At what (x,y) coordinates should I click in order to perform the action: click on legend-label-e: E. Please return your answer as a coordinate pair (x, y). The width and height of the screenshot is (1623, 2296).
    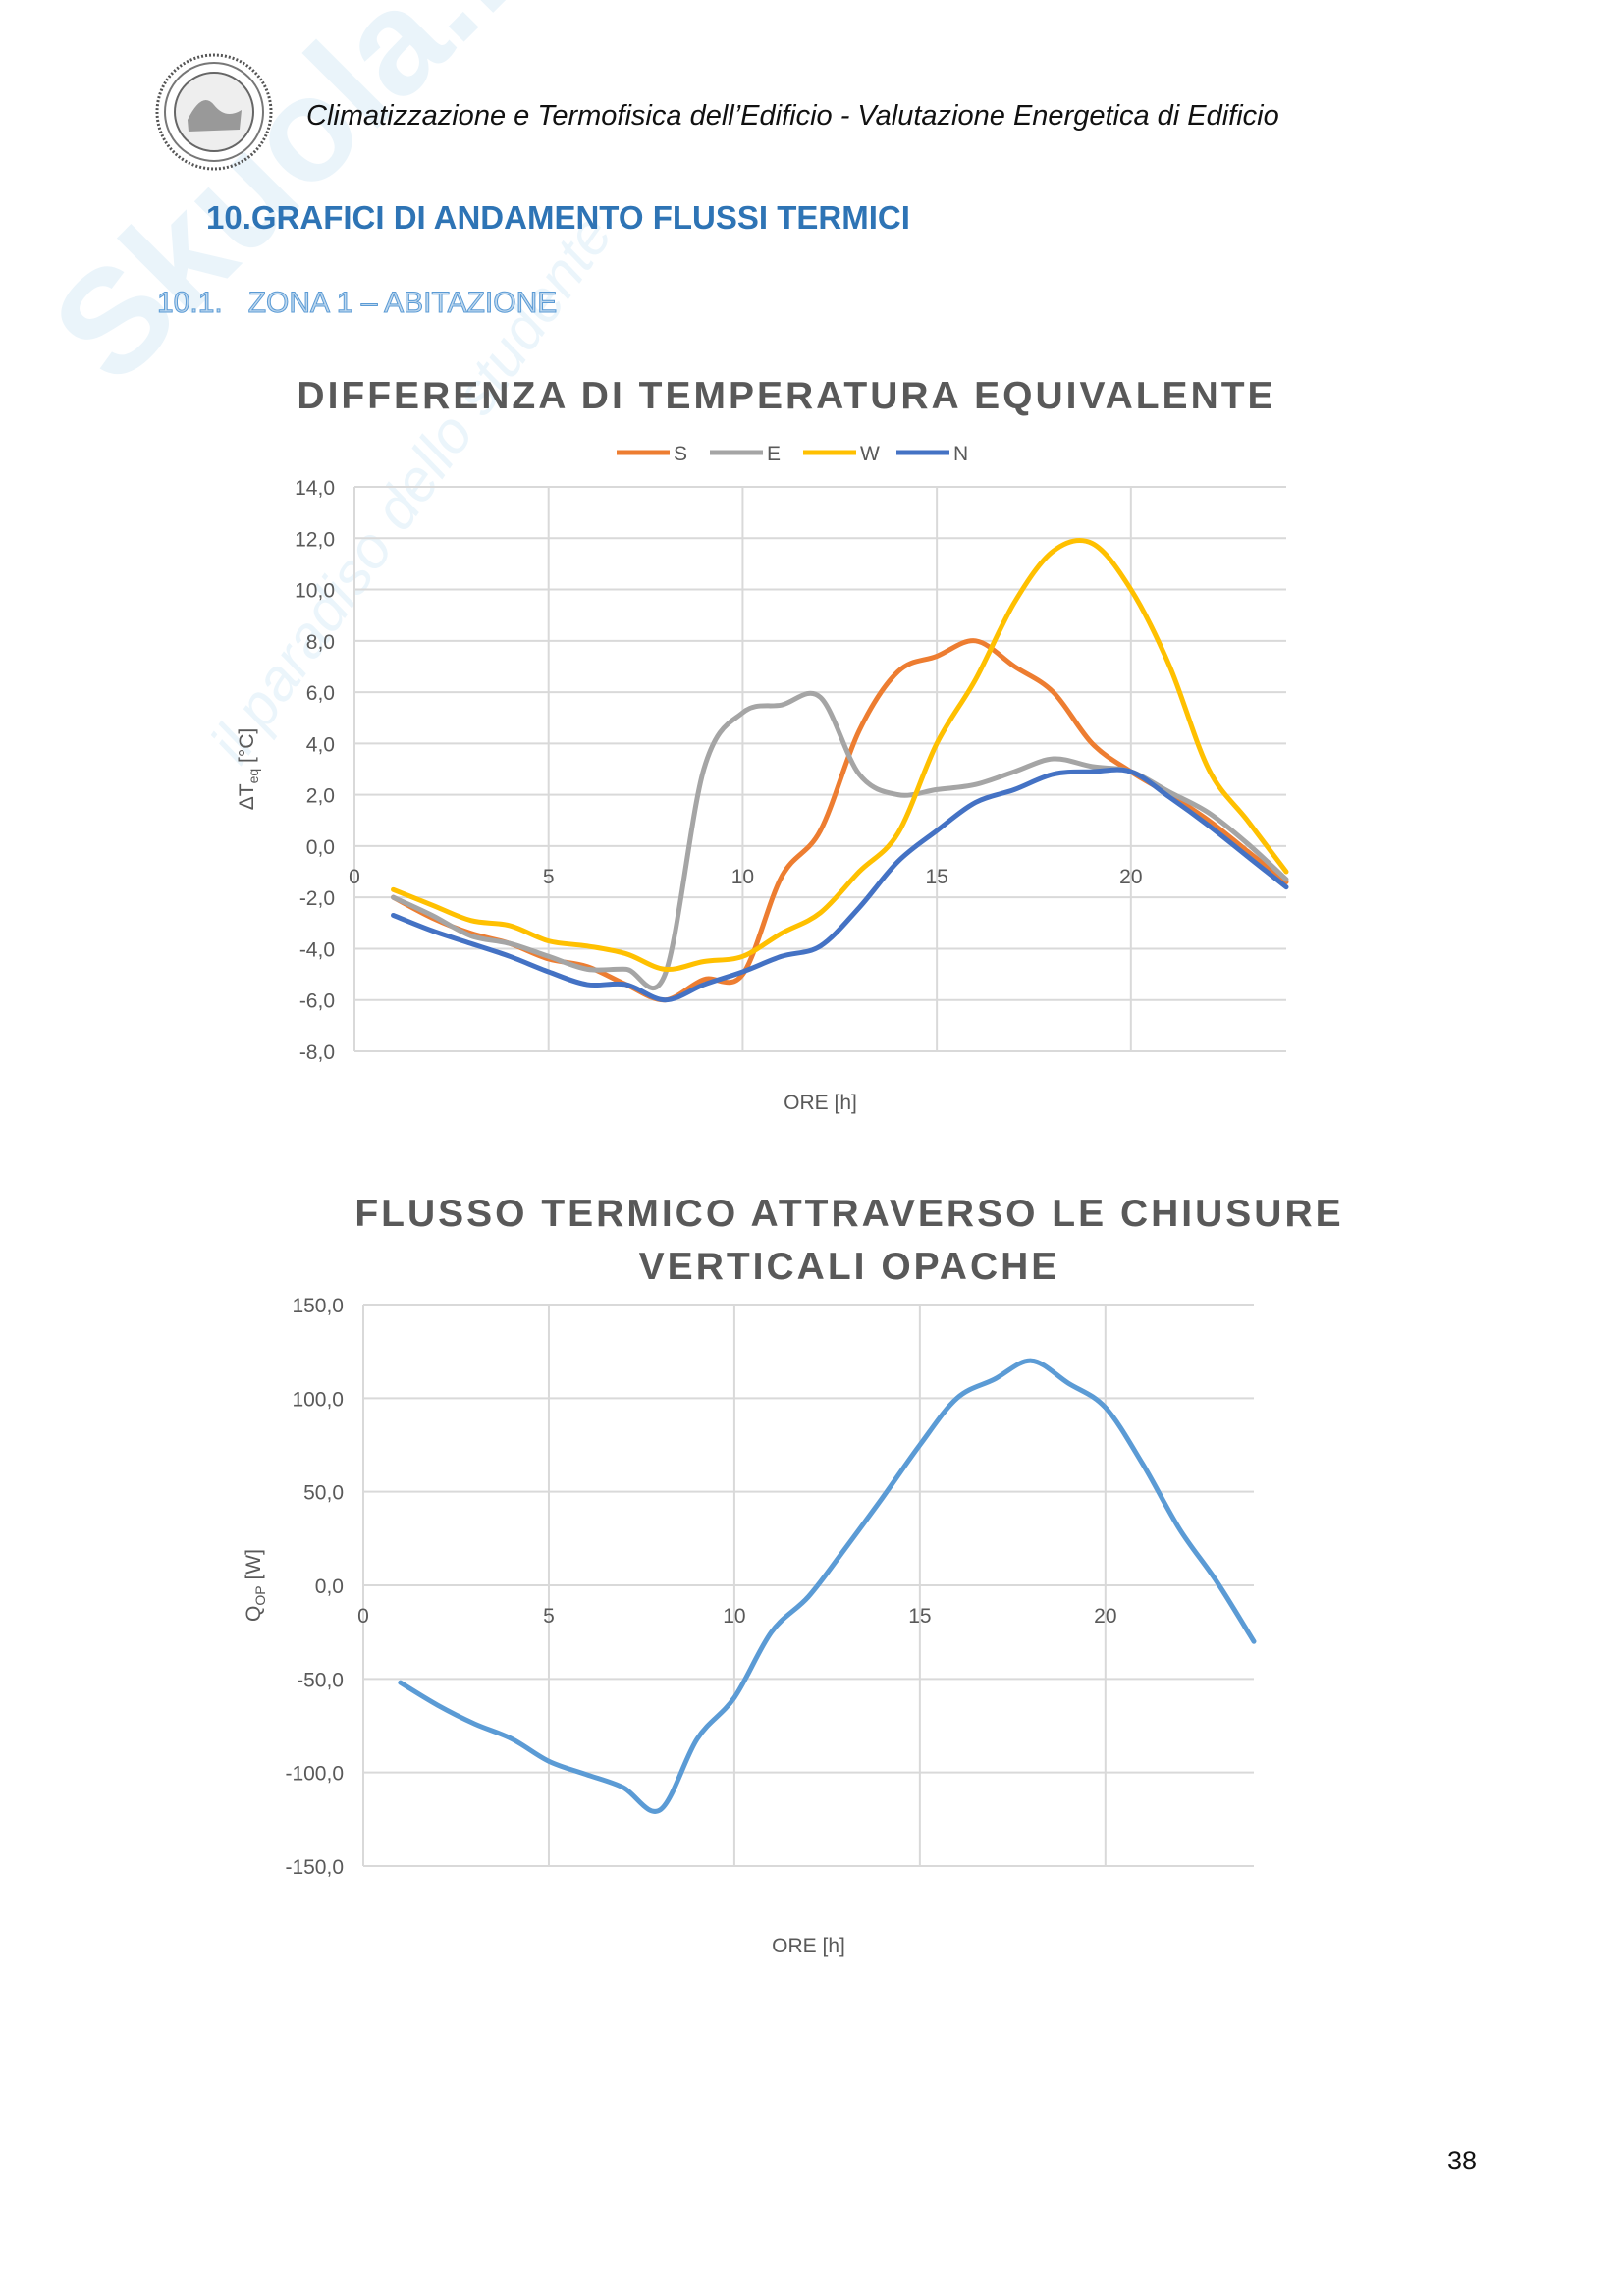
    Looking at the image, I should click on (774, 454).